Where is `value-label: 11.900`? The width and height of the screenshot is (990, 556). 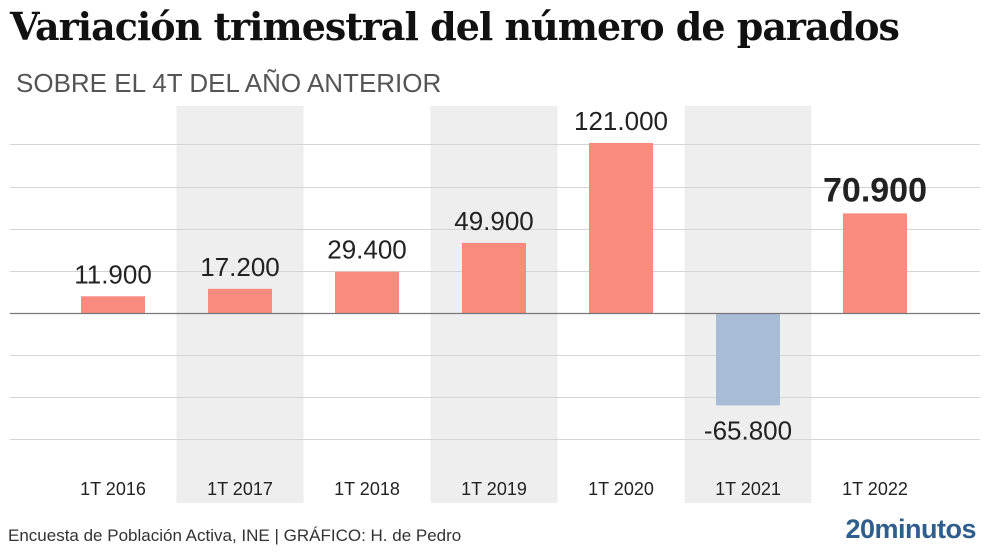 value-label: 11.900 is located at coordinates (113, 274).